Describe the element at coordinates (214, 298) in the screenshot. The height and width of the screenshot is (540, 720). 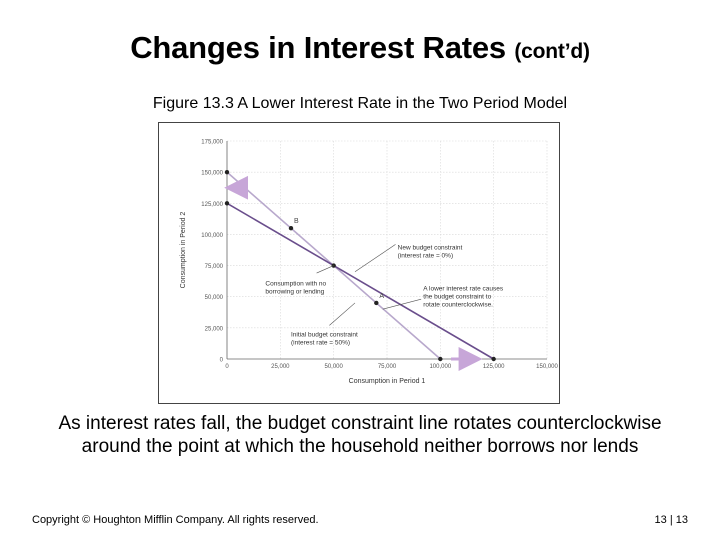
I see `y-tick-label: 50,000` at that location.